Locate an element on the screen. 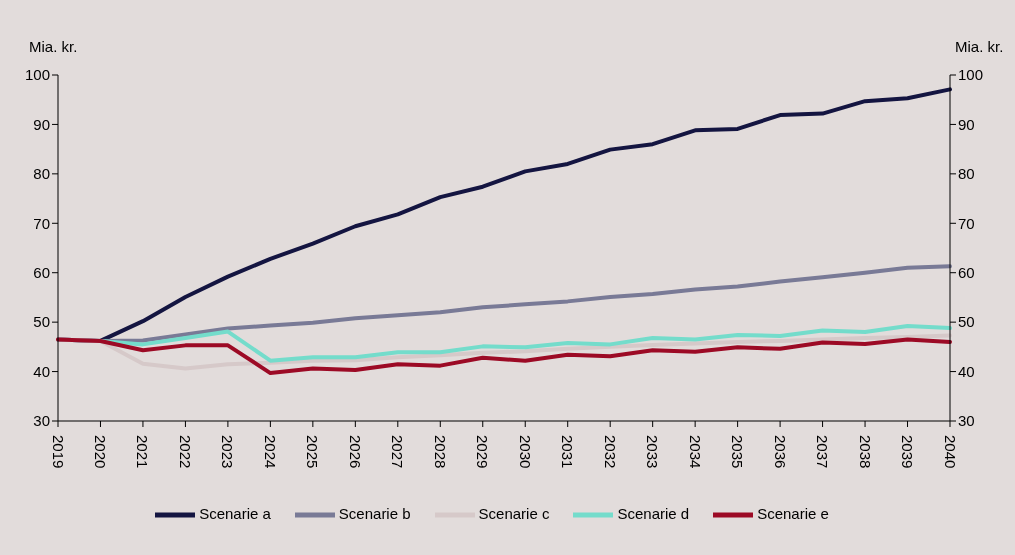  x-tick-label: 2029 is located at coordinates (483, 452).